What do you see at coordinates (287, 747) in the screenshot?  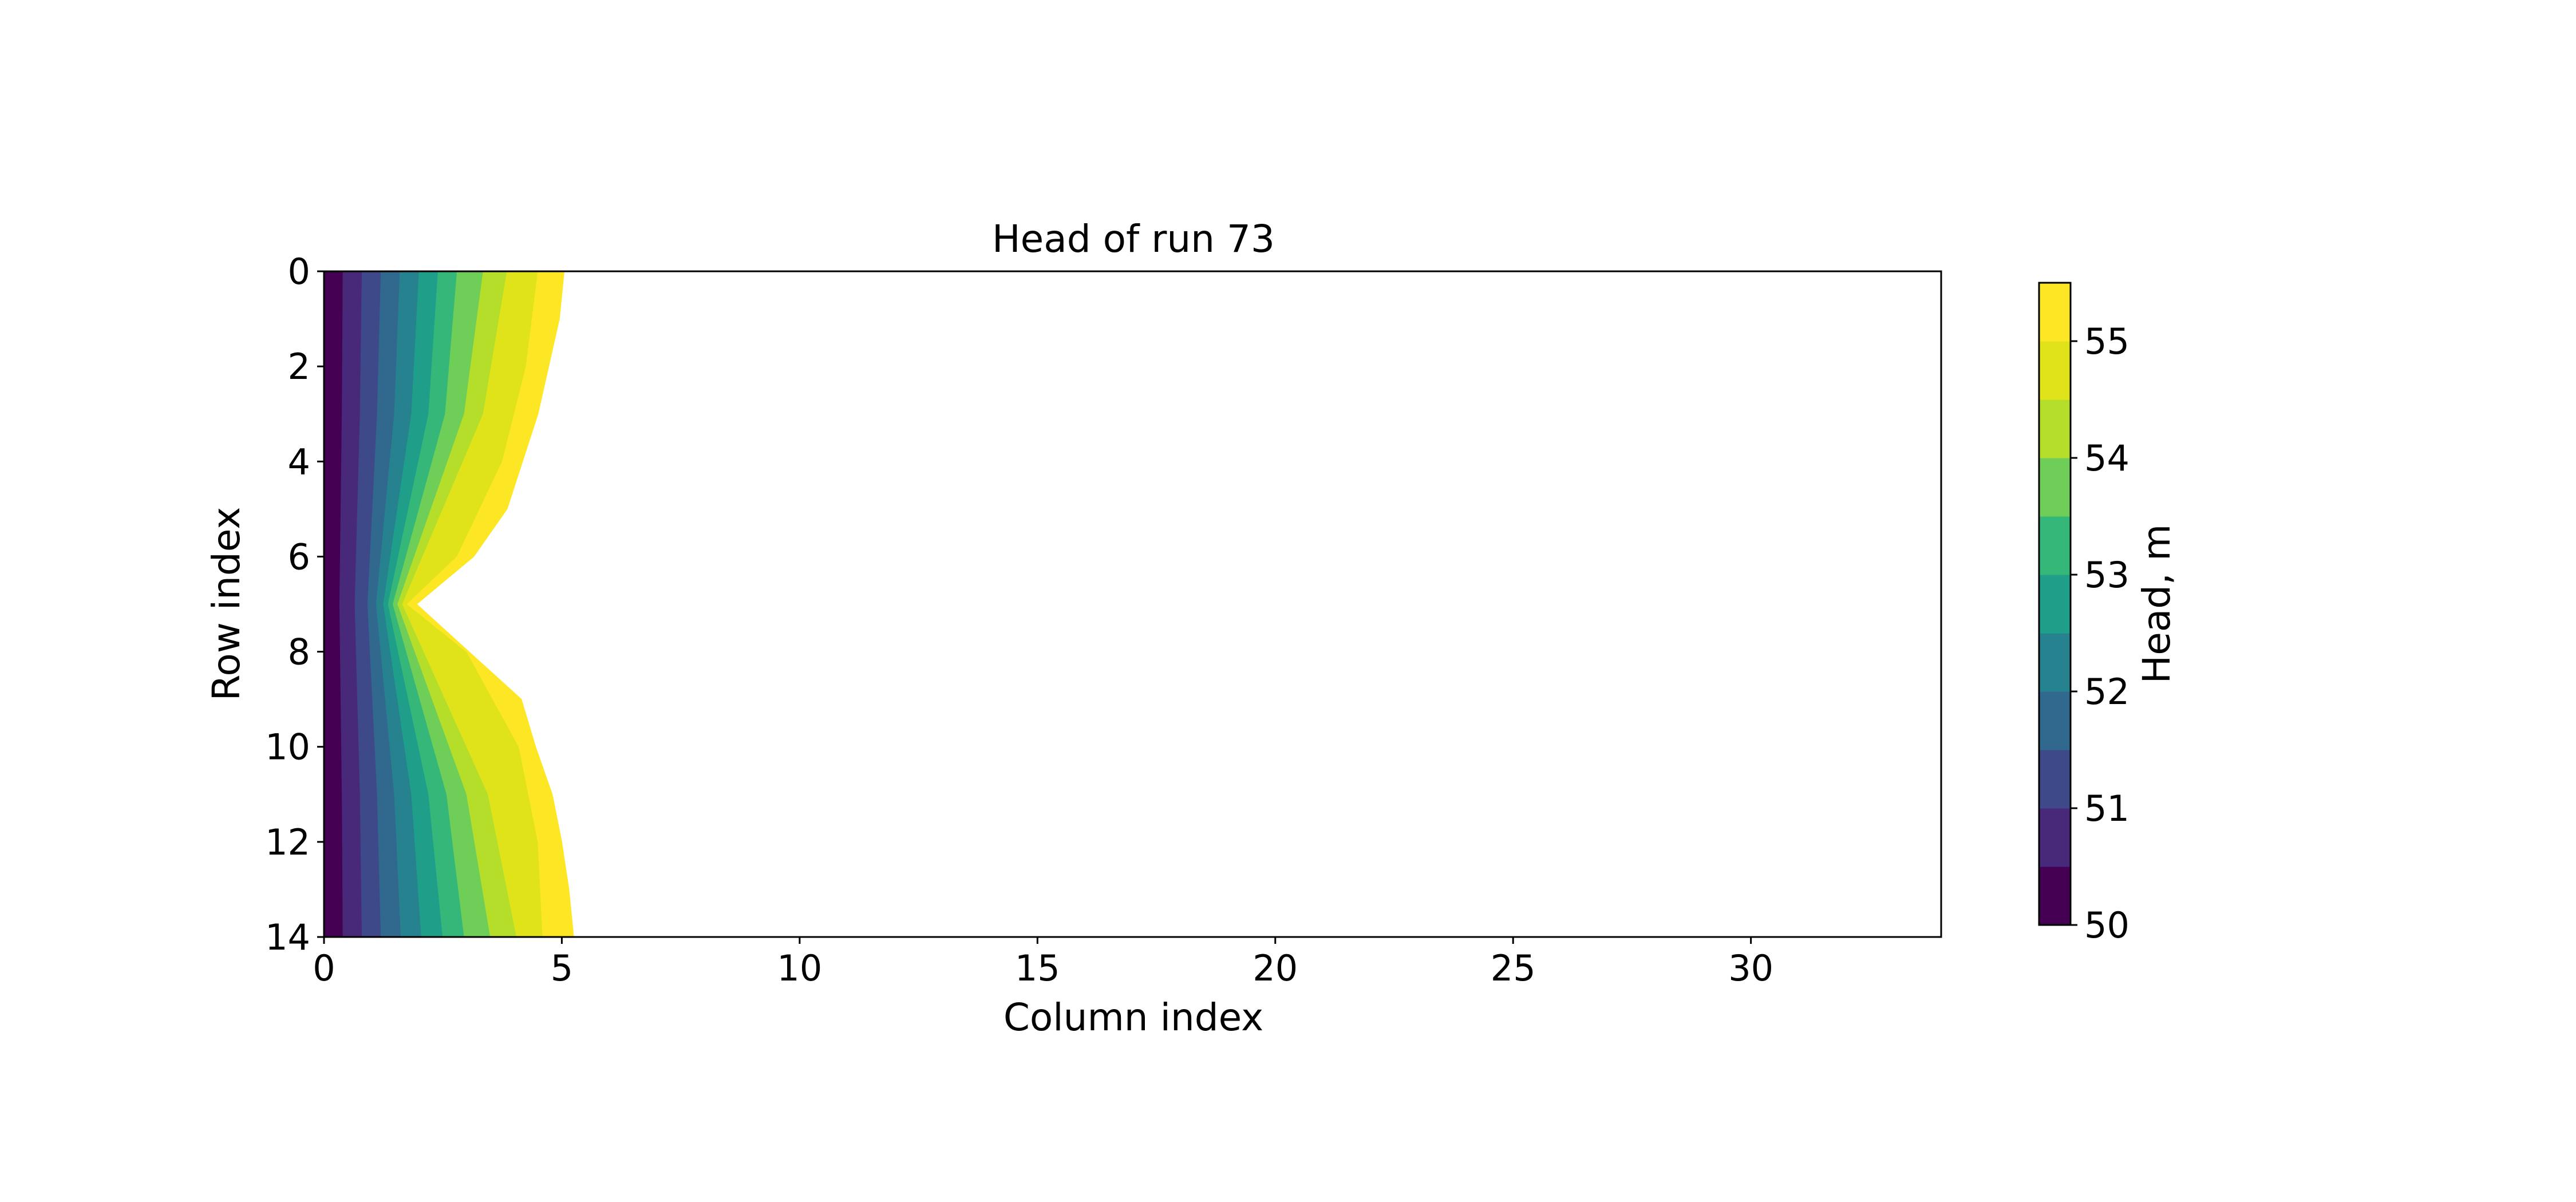 I see `y-tick-label: 10` at bounding box center [287, 747].